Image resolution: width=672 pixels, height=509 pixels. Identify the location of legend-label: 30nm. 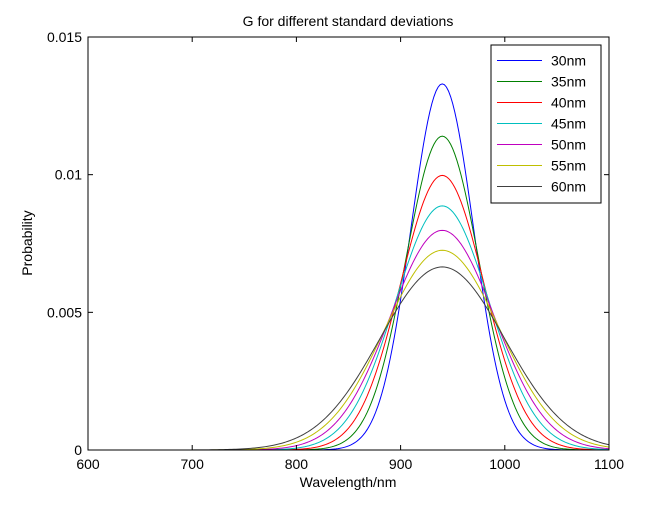
(568, 61).